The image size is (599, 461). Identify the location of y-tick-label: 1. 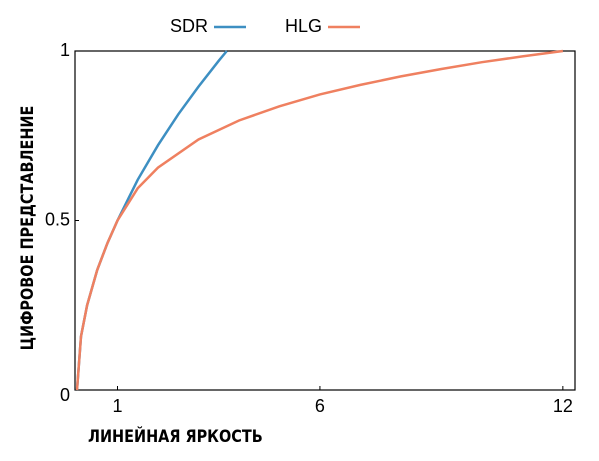
(65, 50).